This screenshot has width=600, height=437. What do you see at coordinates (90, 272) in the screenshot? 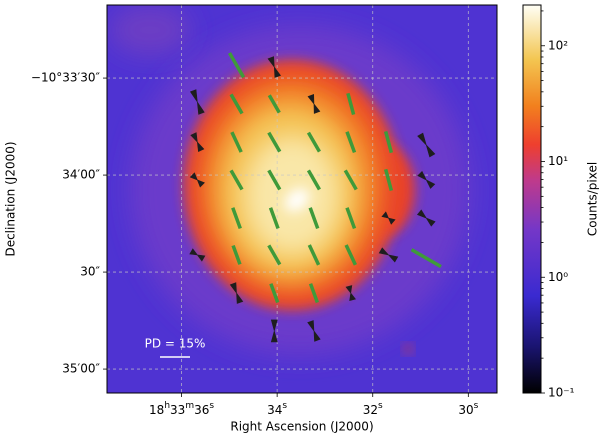
I see `y-tick-label: 30″` at bounding box center [90, 272].